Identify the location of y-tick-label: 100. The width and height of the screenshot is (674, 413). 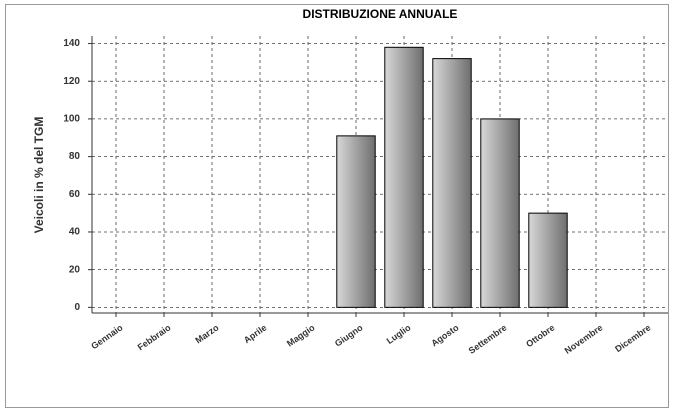
(71, 119).